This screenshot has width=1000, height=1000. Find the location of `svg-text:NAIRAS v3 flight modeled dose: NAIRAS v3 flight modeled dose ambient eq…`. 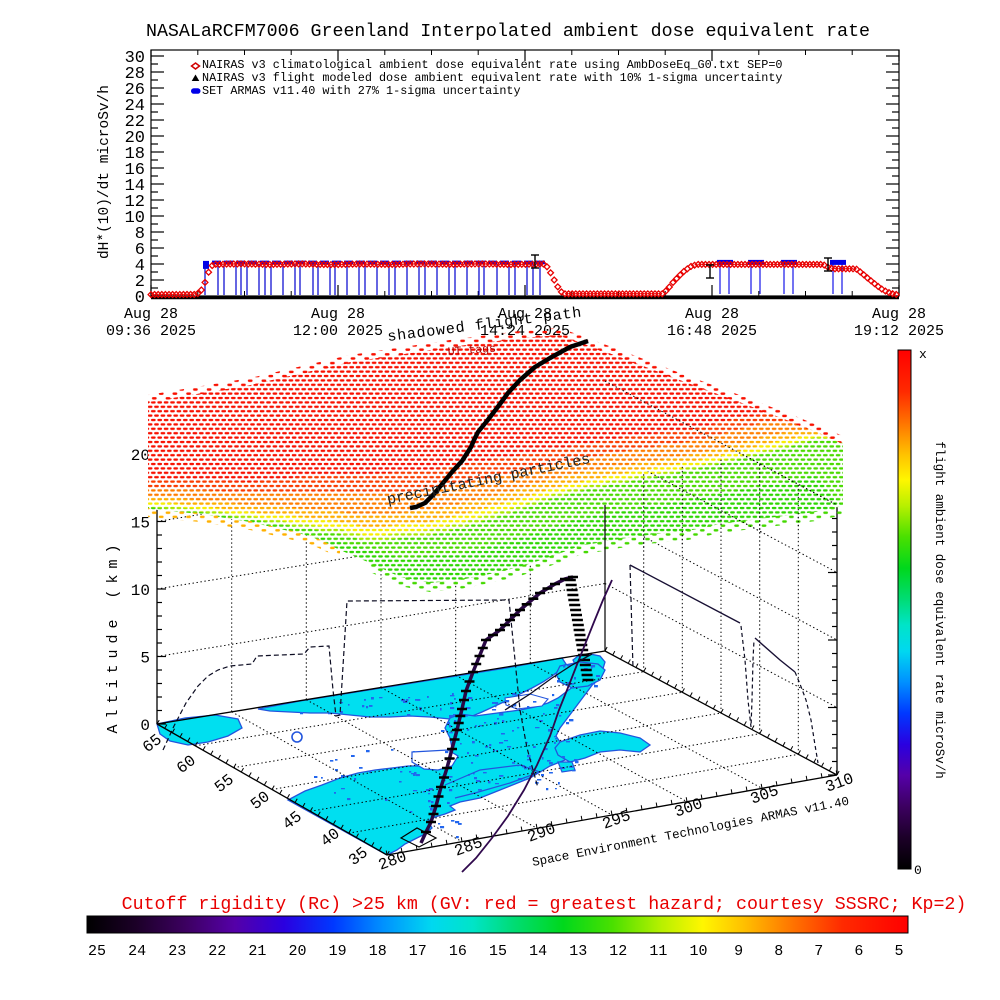

svg-text:NAIRAS v3 flight modeled dose: NAIRAS v3 flight modeled dose ambient eq… is located at coordinates (492, 78).